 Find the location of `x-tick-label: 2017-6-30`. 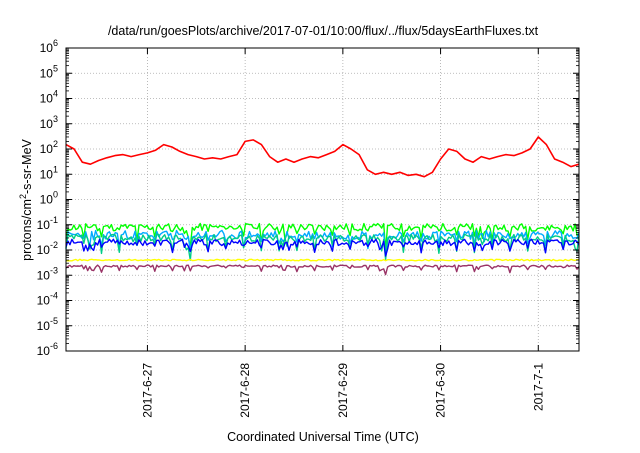

x-tick-label: 2017-6-30 is located at coordinates (441, 390).